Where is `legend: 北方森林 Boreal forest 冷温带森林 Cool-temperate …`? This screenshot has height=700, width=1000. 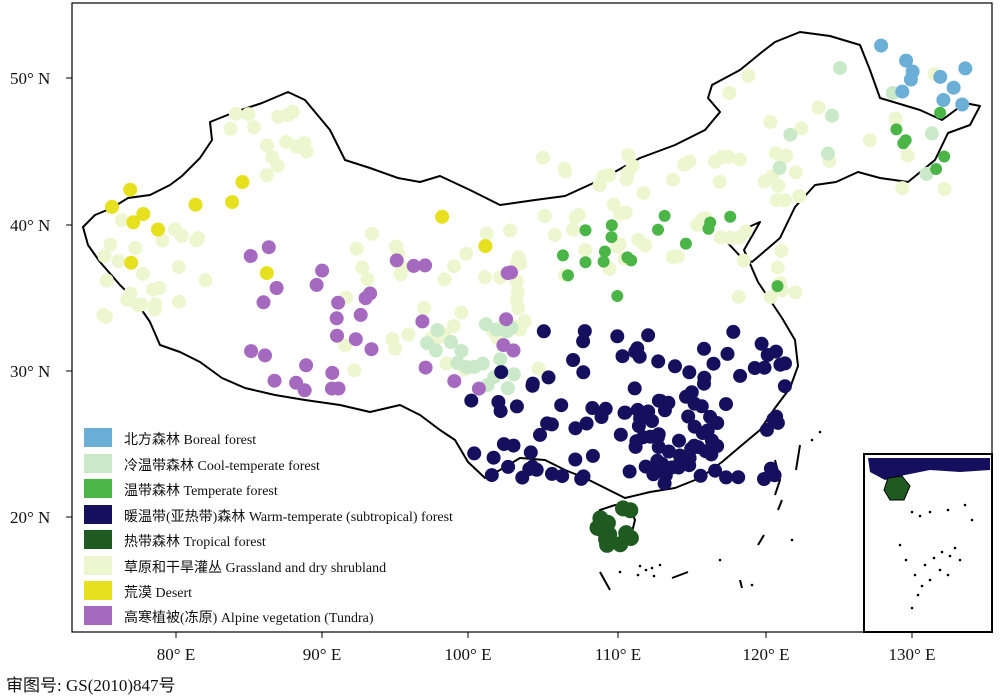
legend: 北方森林 Boreal forest 冷温带森林 Cool-temperate … is located at coordinates (268, 527).